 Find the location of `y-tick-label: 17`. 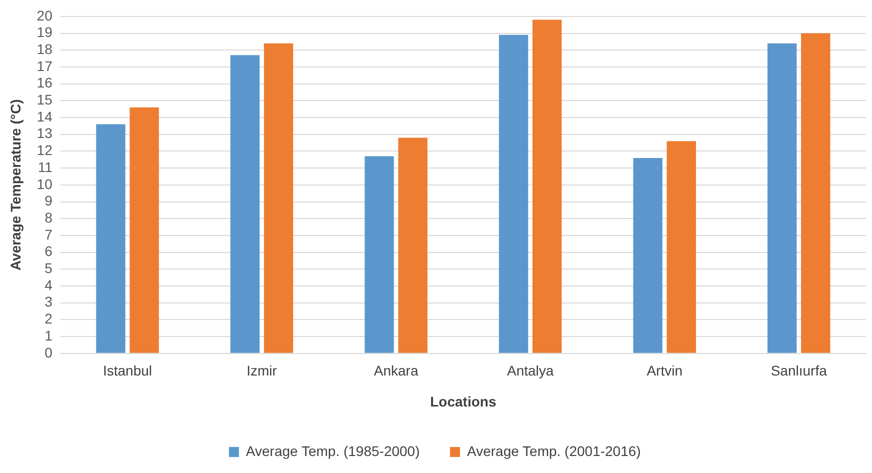

y-tick-label: 17 is located at coordinates (44, 66).